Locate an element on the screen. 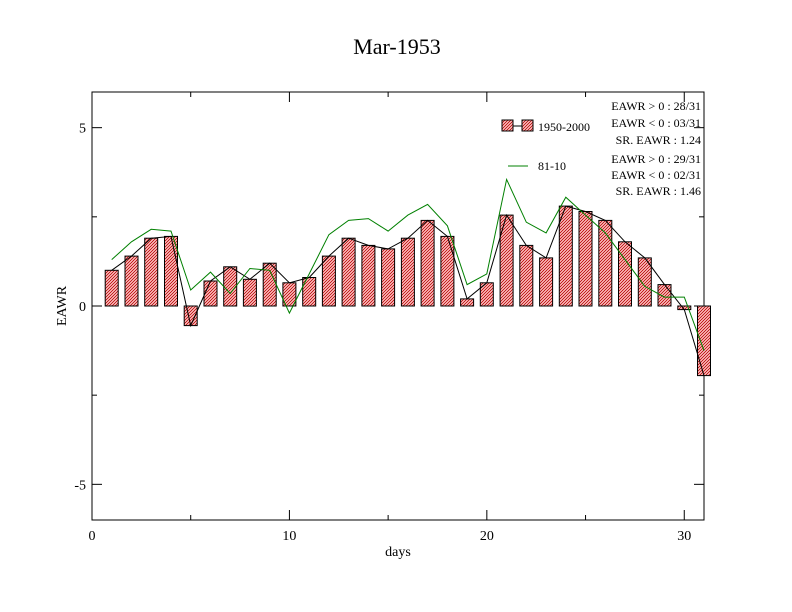 The image size is (792, 612). stats-1950-2000-negative: EAWR < 0 : 03/31 is located at coordinates (656, 123).